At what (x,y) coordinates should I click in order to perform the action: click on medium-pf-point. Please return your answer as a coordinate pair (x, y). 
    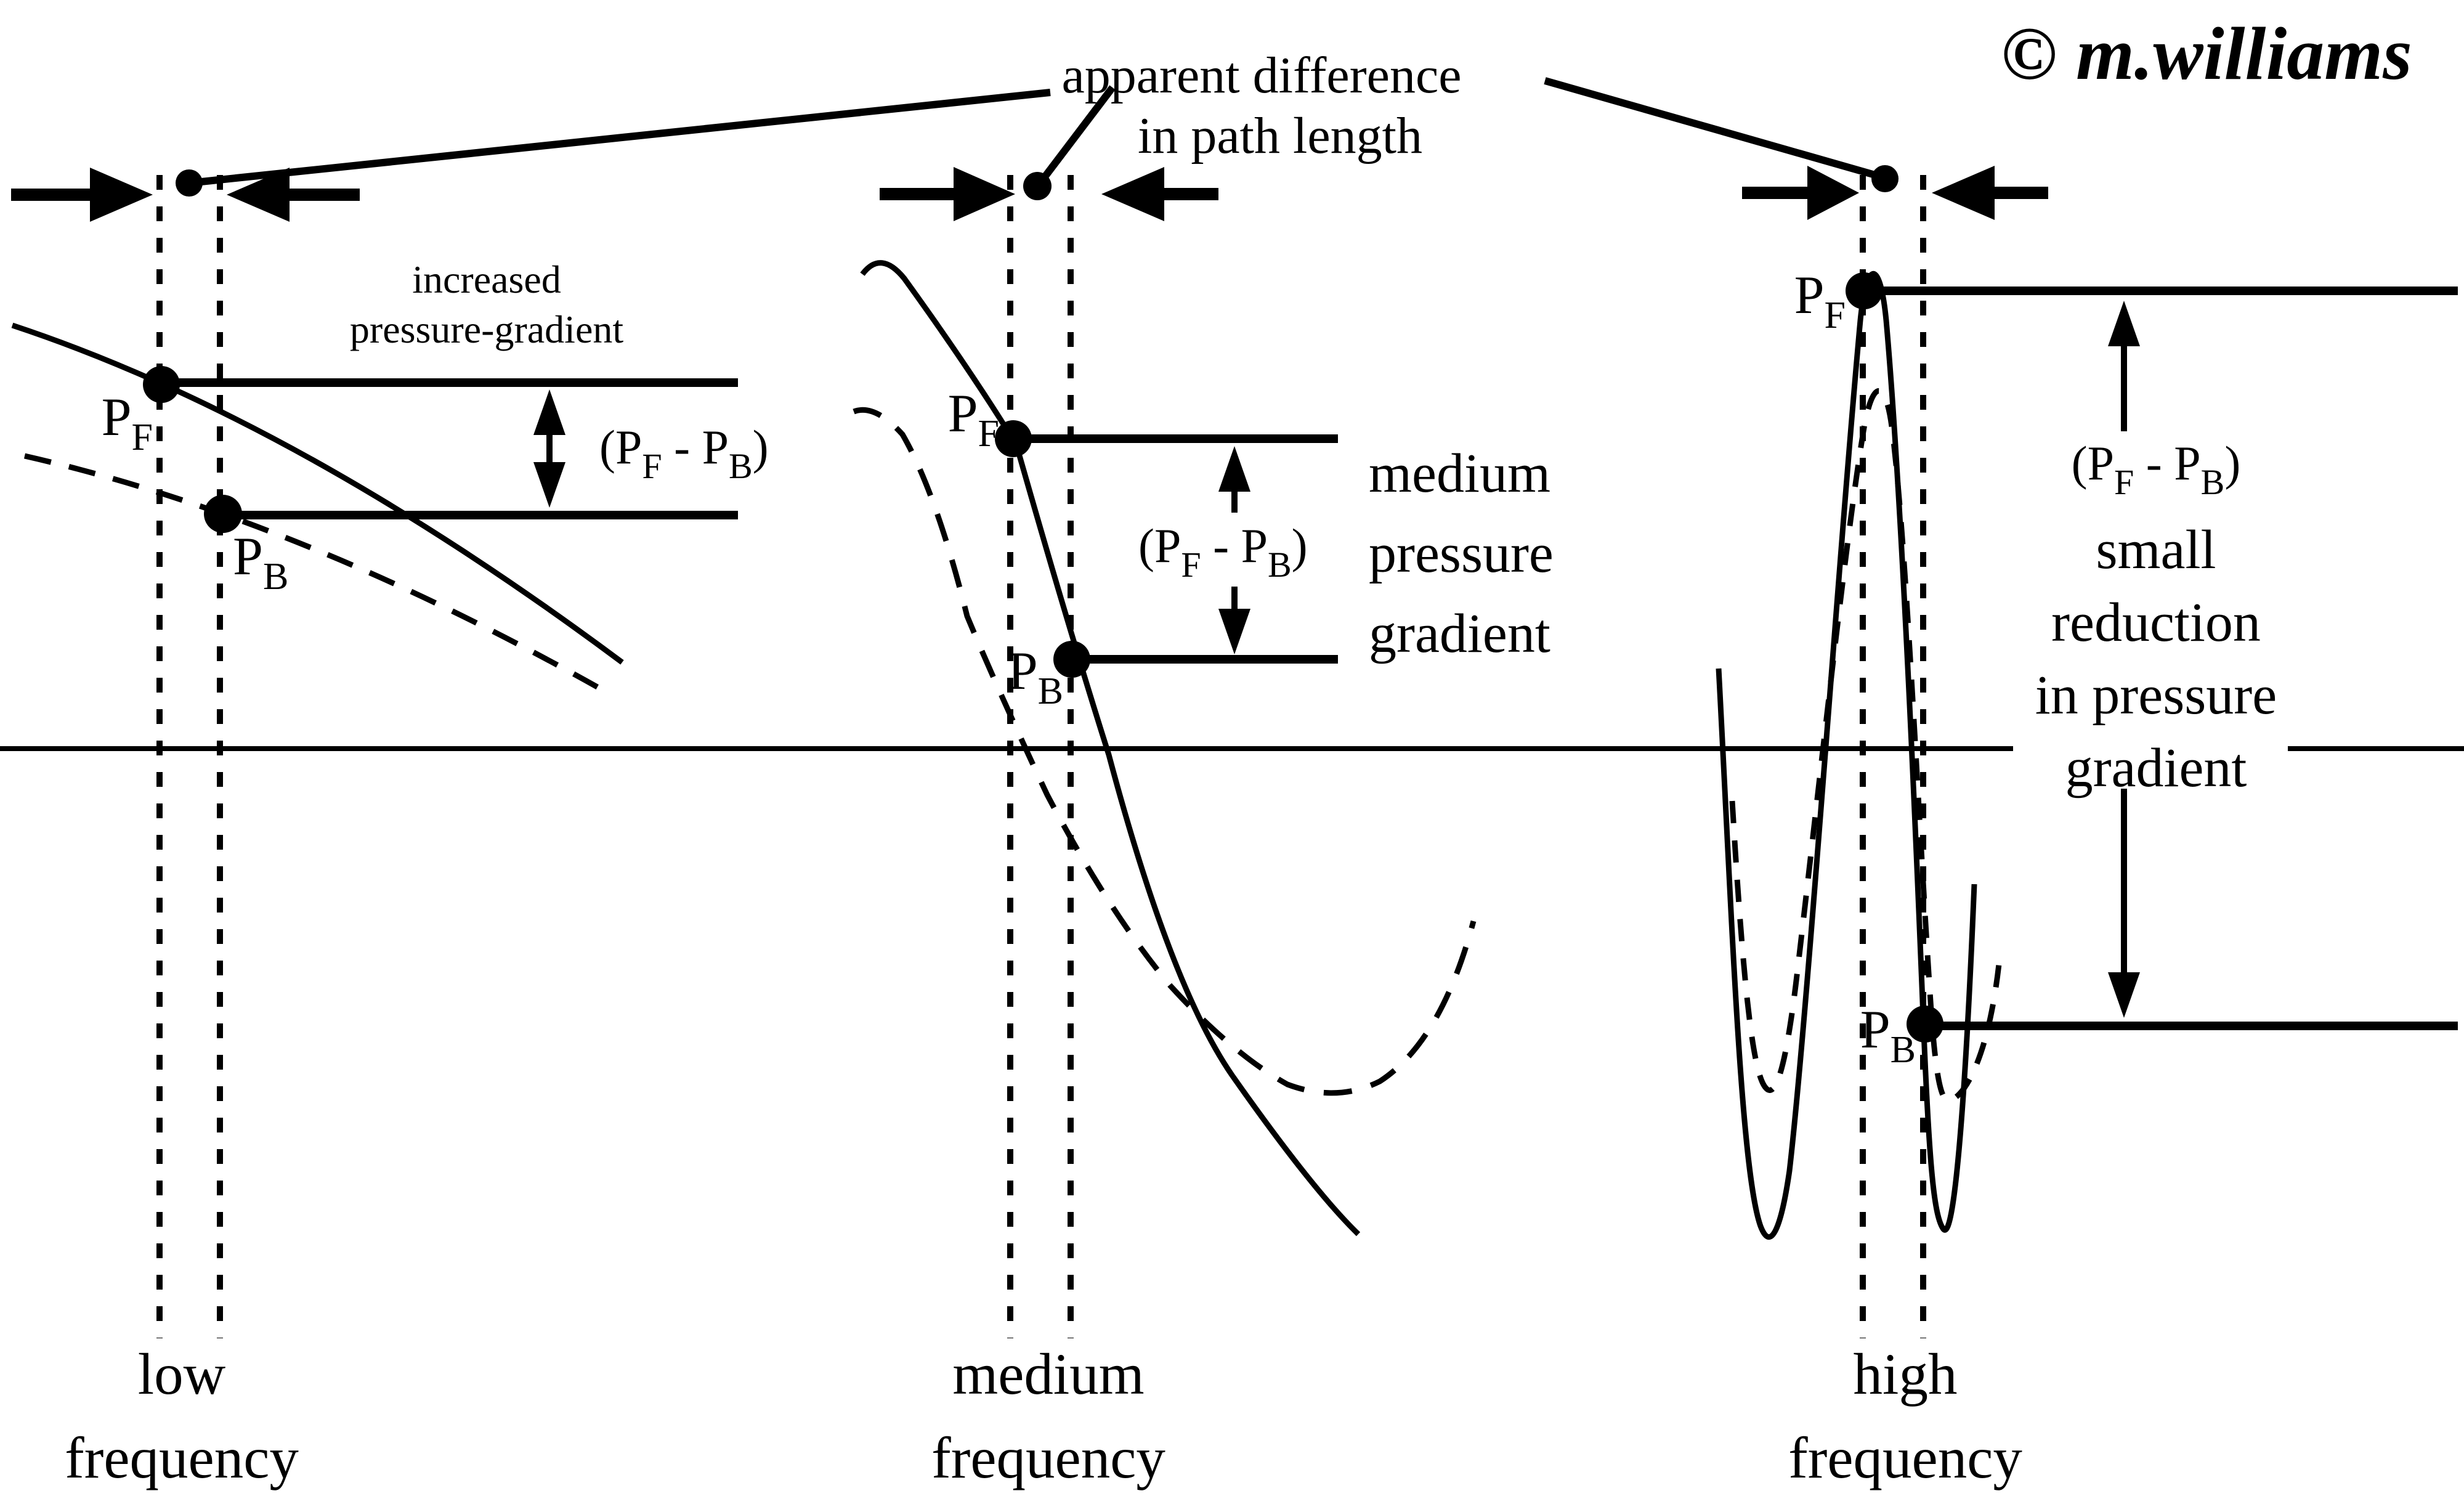
    Looking at the image, I should click on (1013, 439).